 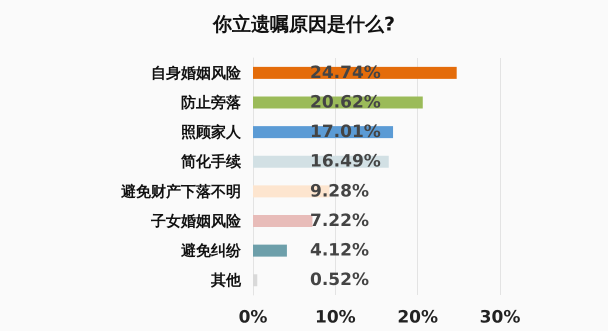 What do you see at coordinates (211, 251) in the screenshot?
I see `y-tick-label: 避免纠纷` at bounding box center [211, 251].